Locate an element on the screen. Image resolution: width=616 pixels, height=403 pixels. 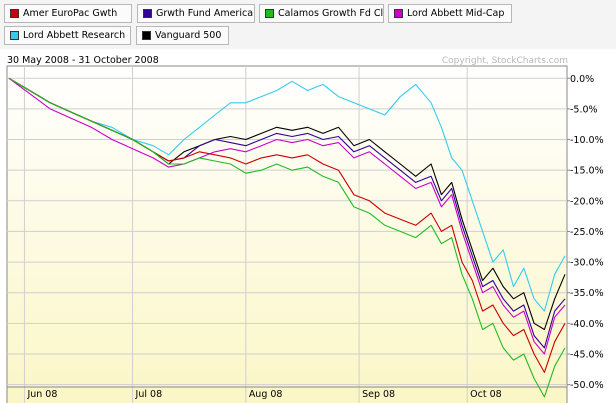
y-tick-label: 0.0% is located at coordinates (582, 79).